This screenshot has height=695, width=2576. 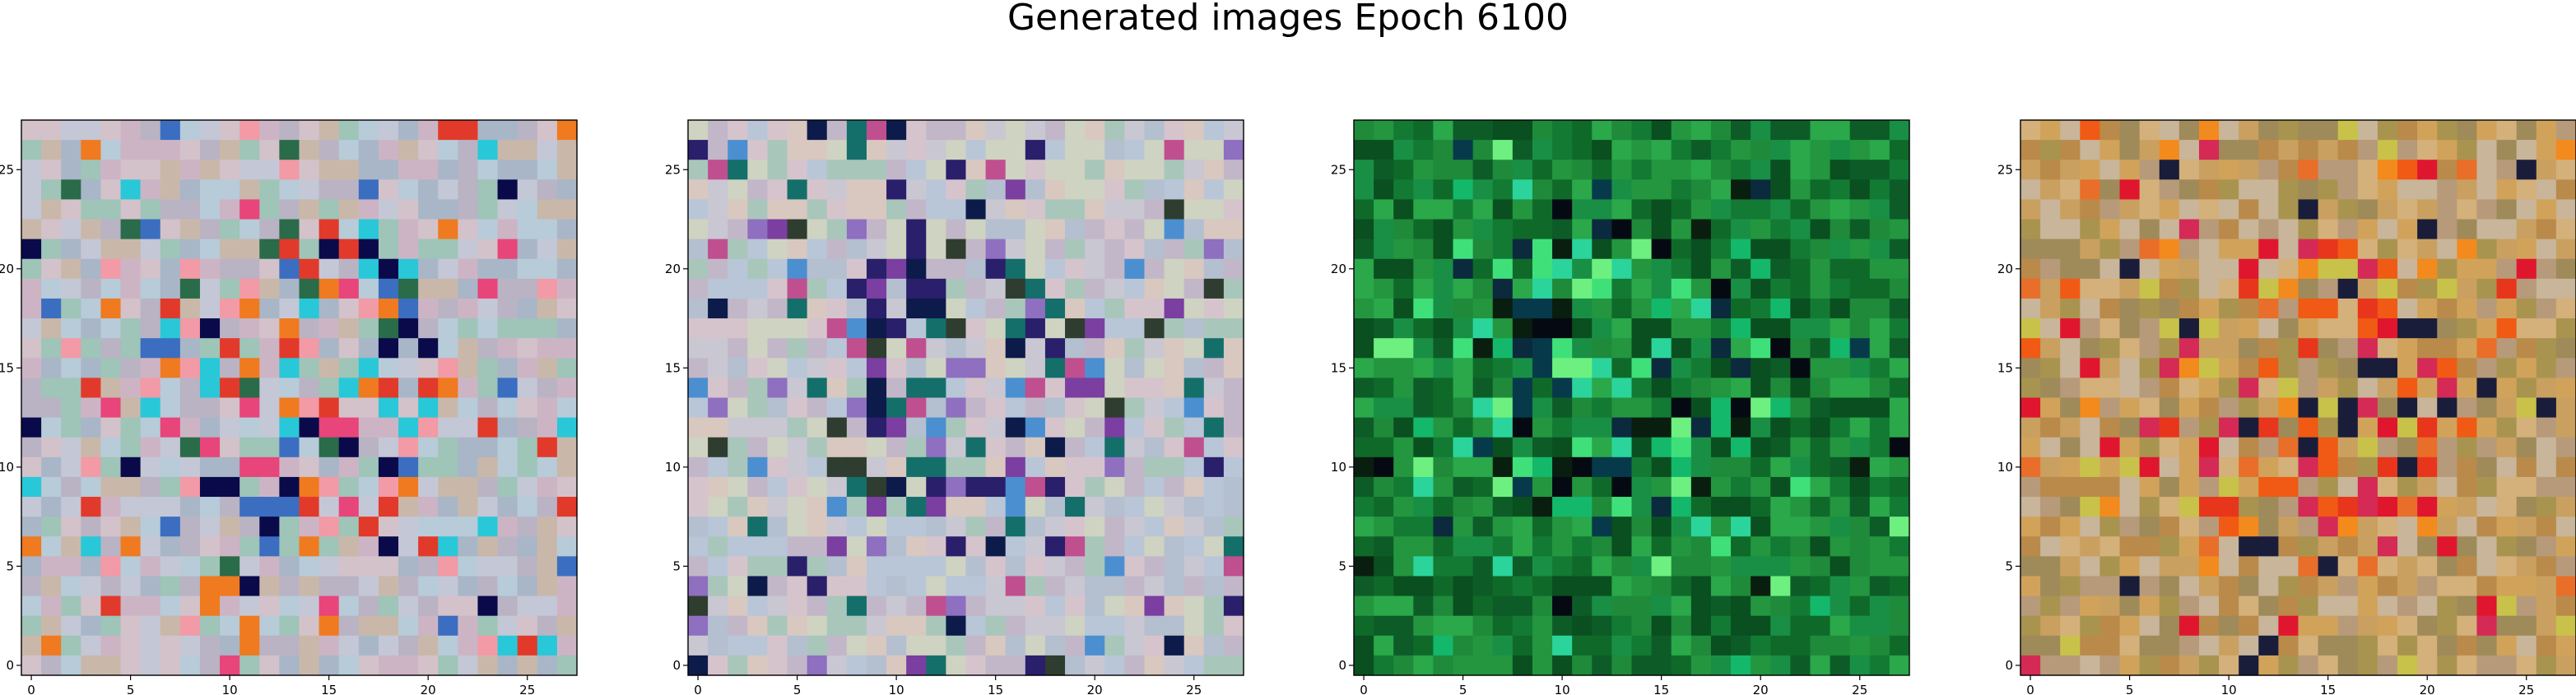 I want to click on y-tick-label: 20, so click(x=7, y=269).